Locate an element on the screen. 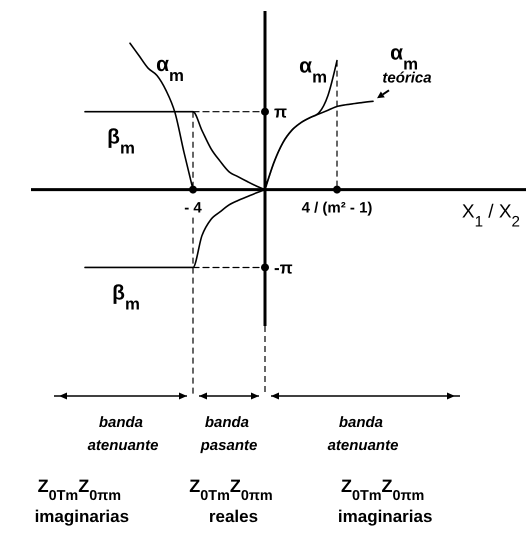  series-label: α$_{m}$ teórica is located at coordinates (407, 63).